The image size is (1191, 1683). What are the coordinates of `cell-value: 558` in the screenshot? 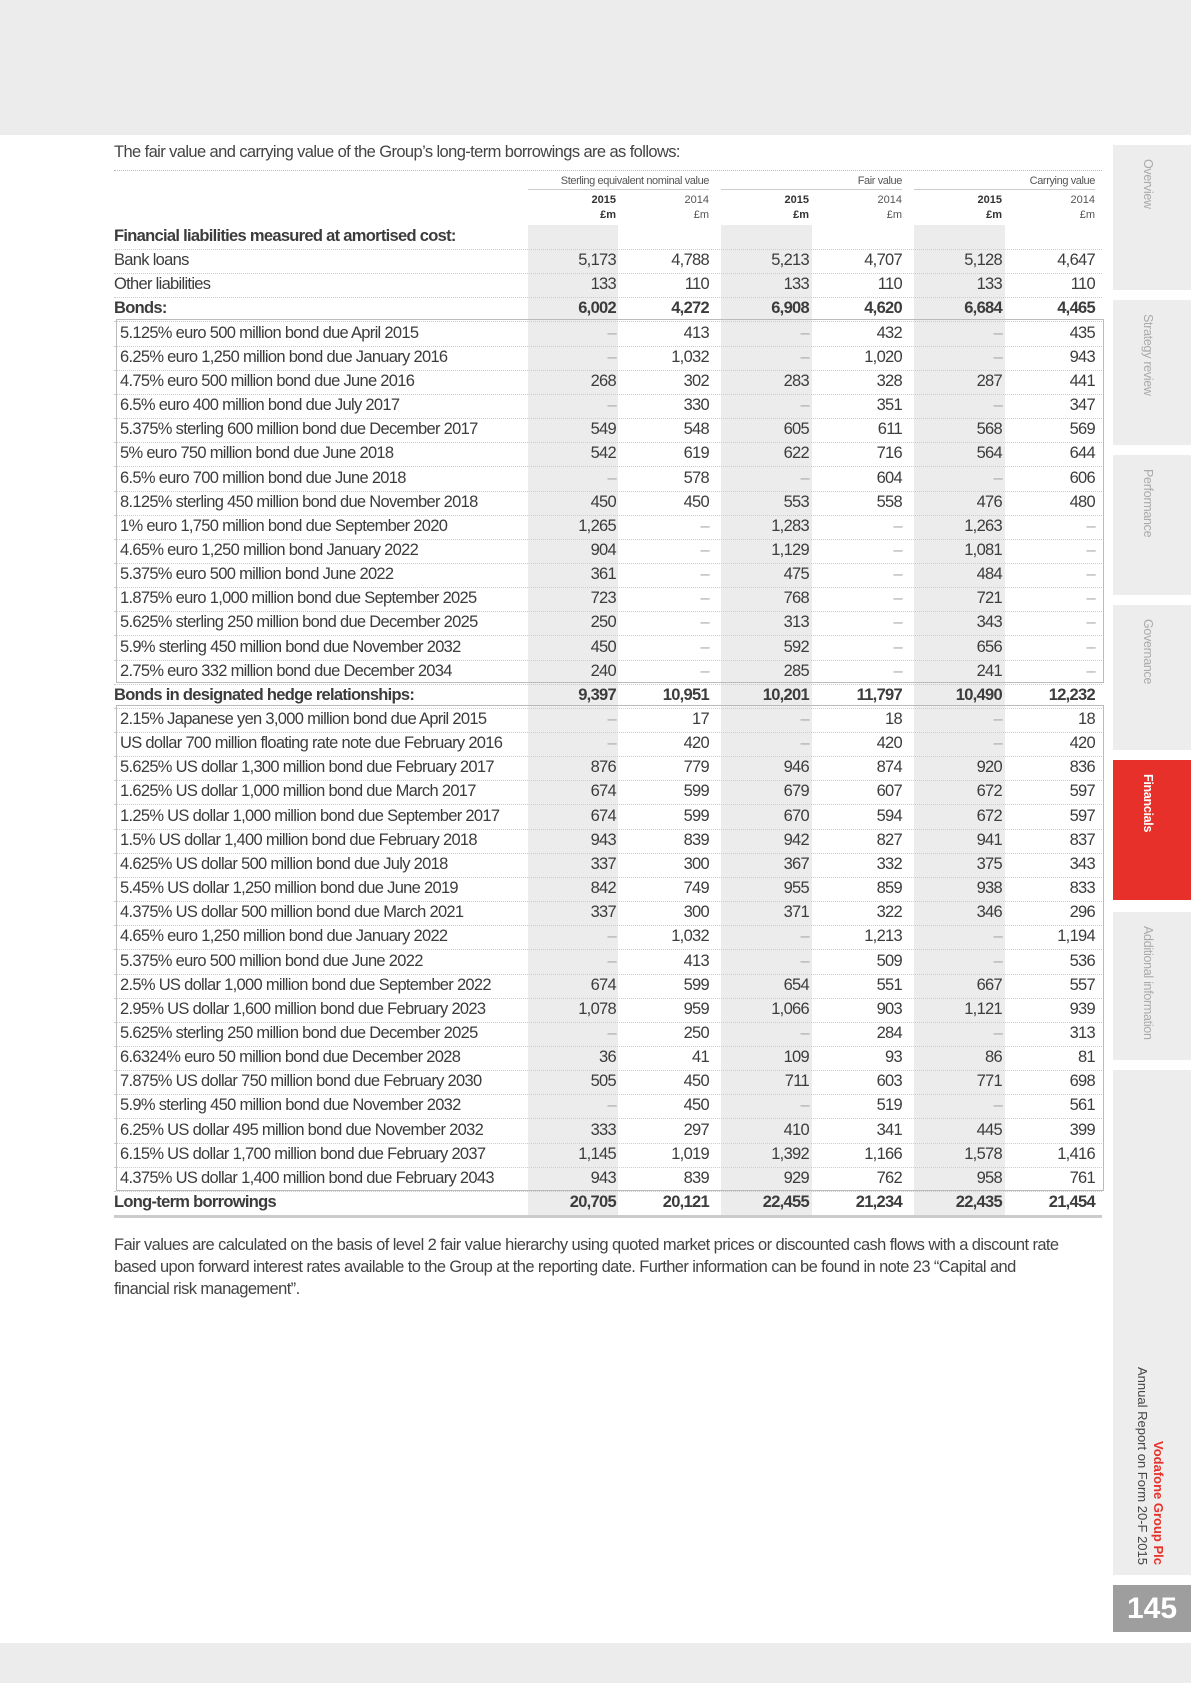 It's located at (889, 501).